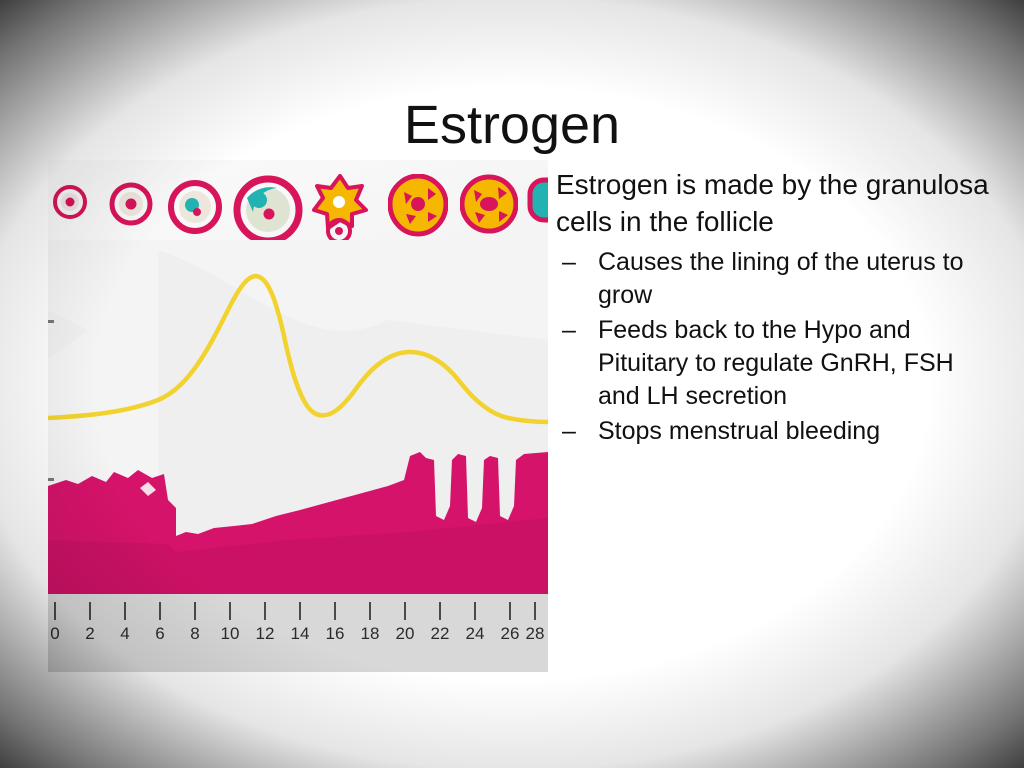 The height and width of the screenshot is (768, 1024). I want to click on axis-label-8: 8, so click(195, 633).